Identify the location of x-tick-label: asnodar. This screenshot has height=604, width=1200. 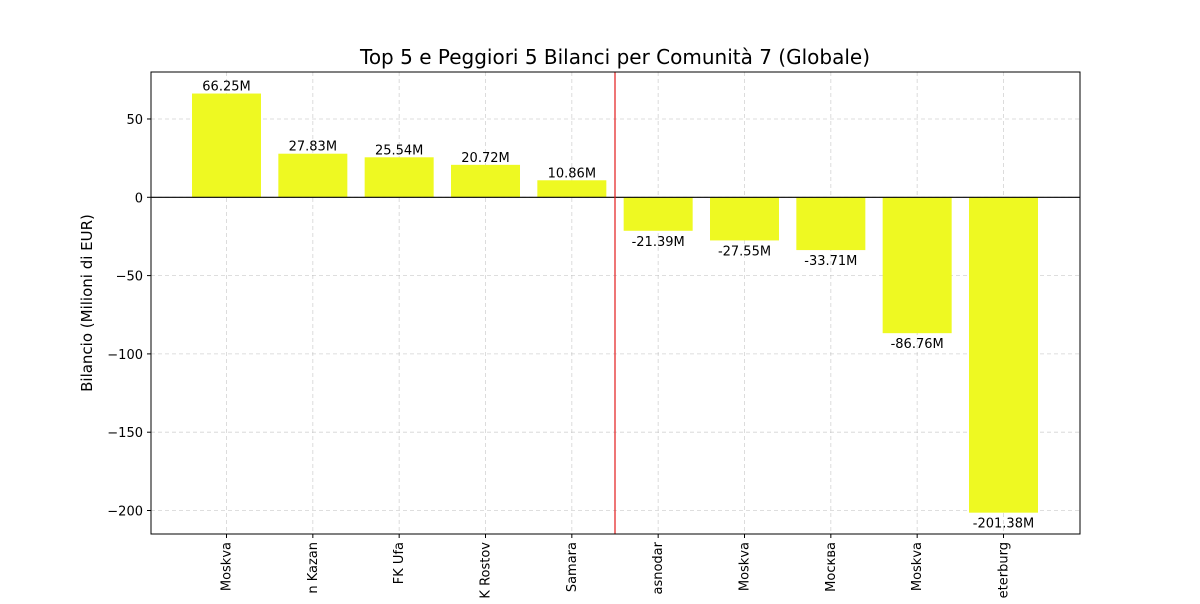
(658, 567).